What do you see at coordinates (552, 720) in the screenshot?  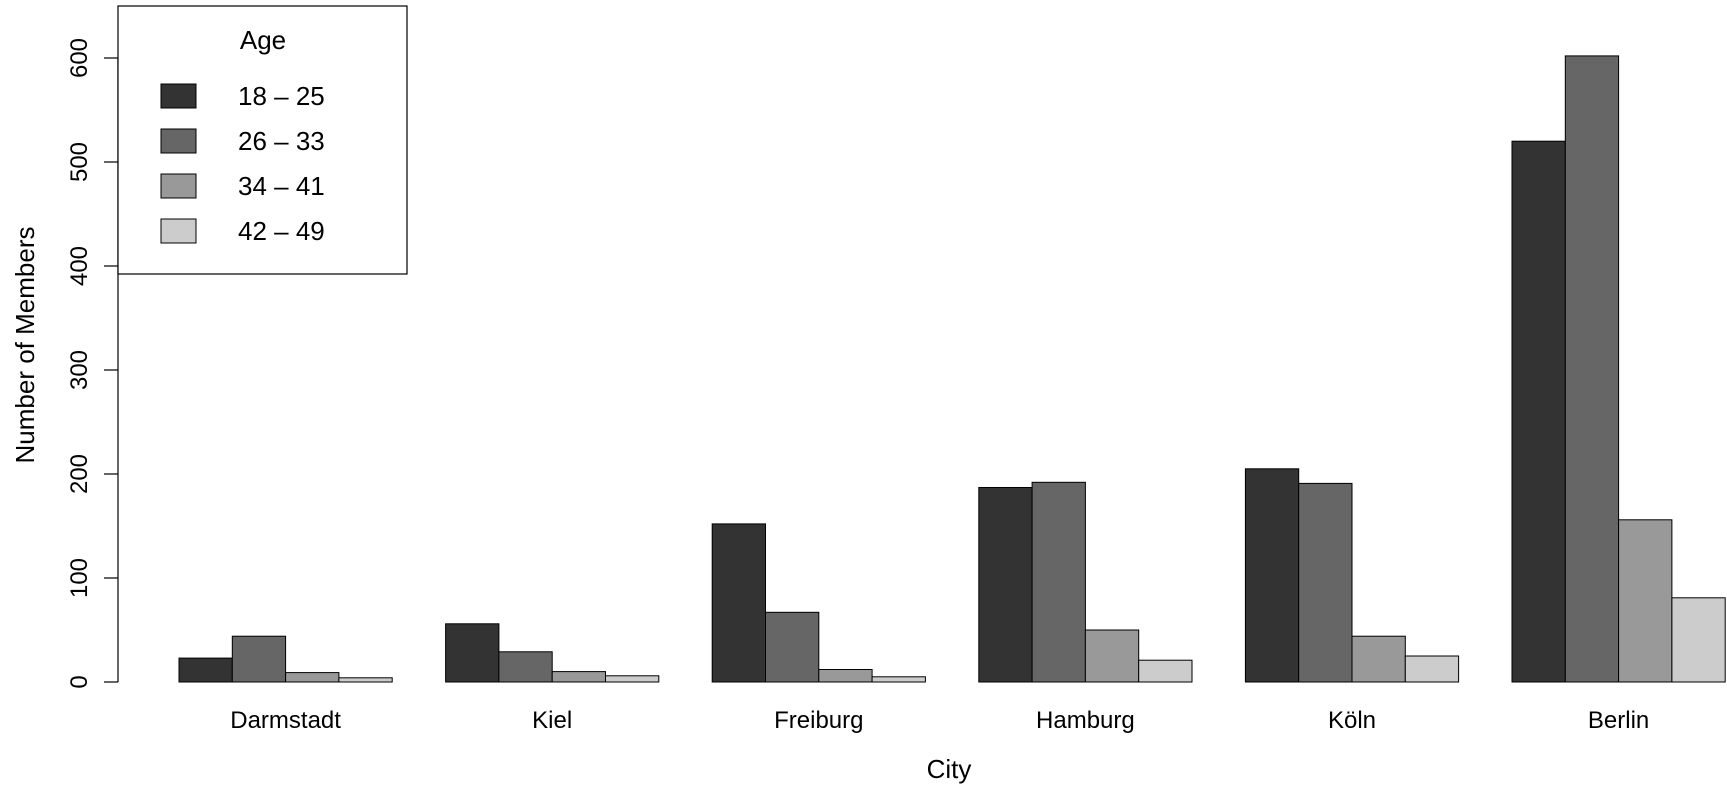 I see `x-tick-label: Kiel` at bounding box center [552, 720].